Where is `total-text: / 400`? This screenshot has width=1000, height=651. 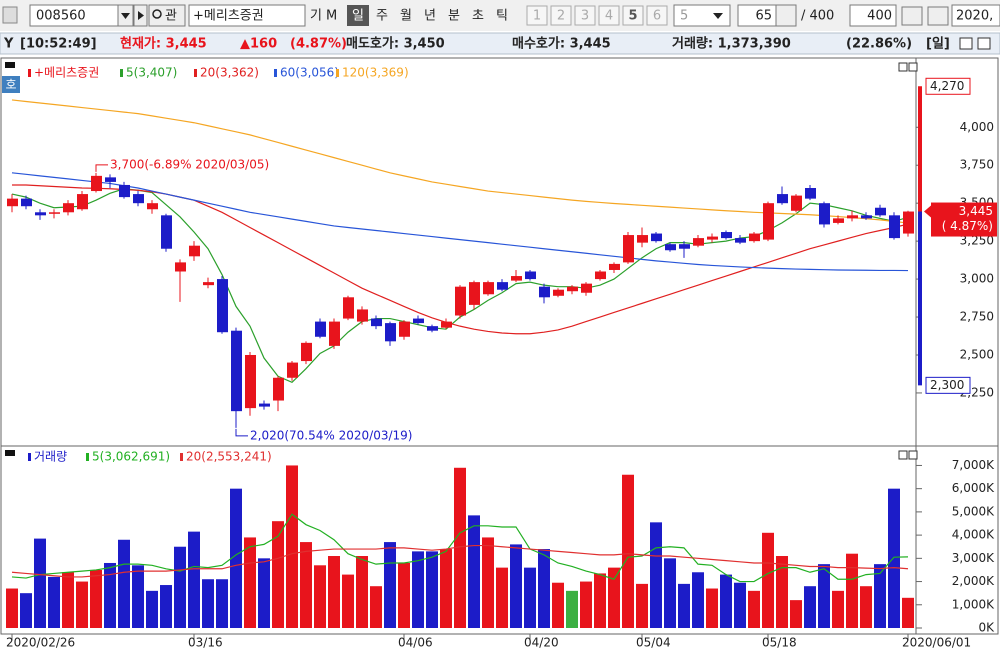
total-text: / 400 is located at coordinates (817, 16).